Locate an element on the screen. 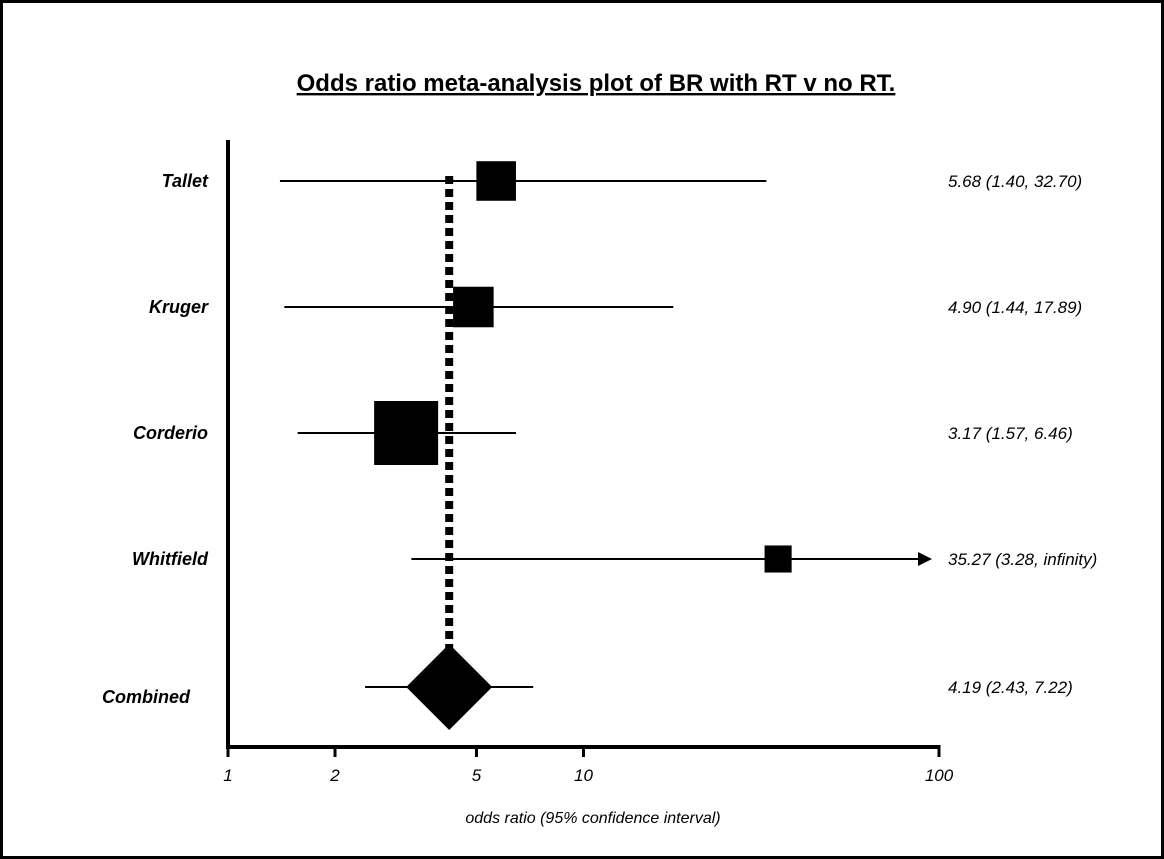 This screenshot has width=1164, height=859. x-tick-label: 2 is located at coordinates (334, 775).